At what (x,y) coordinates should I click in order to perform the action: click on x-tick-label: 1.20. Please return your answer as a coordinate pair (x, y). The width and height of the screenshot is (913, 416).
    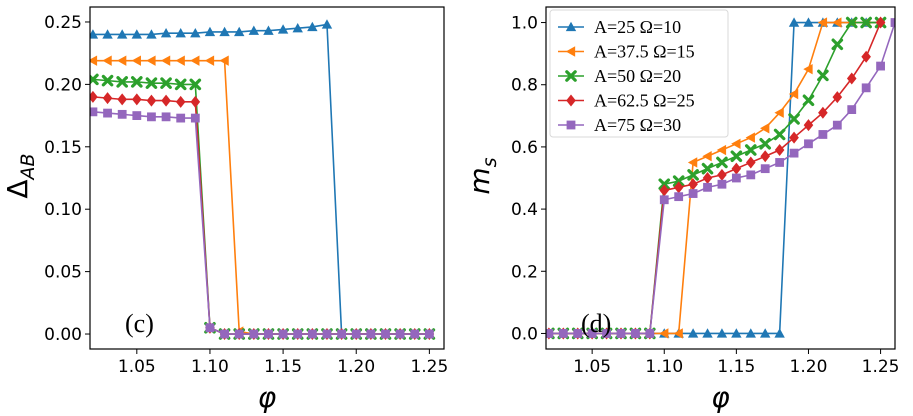
    Looking at the image, I should click on (809, 367).